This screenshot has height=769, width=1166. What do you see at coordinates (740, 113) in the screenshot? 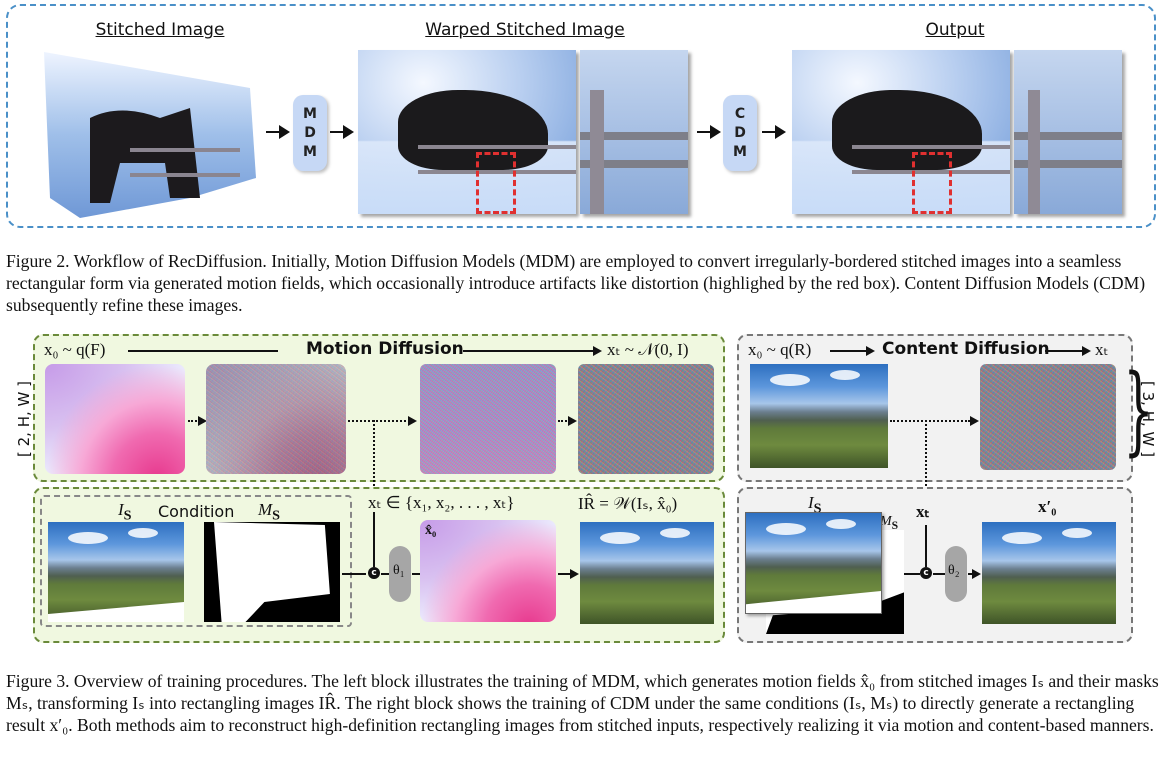
I see `cdm-letter-c: C` at bounding box center [740, 113].